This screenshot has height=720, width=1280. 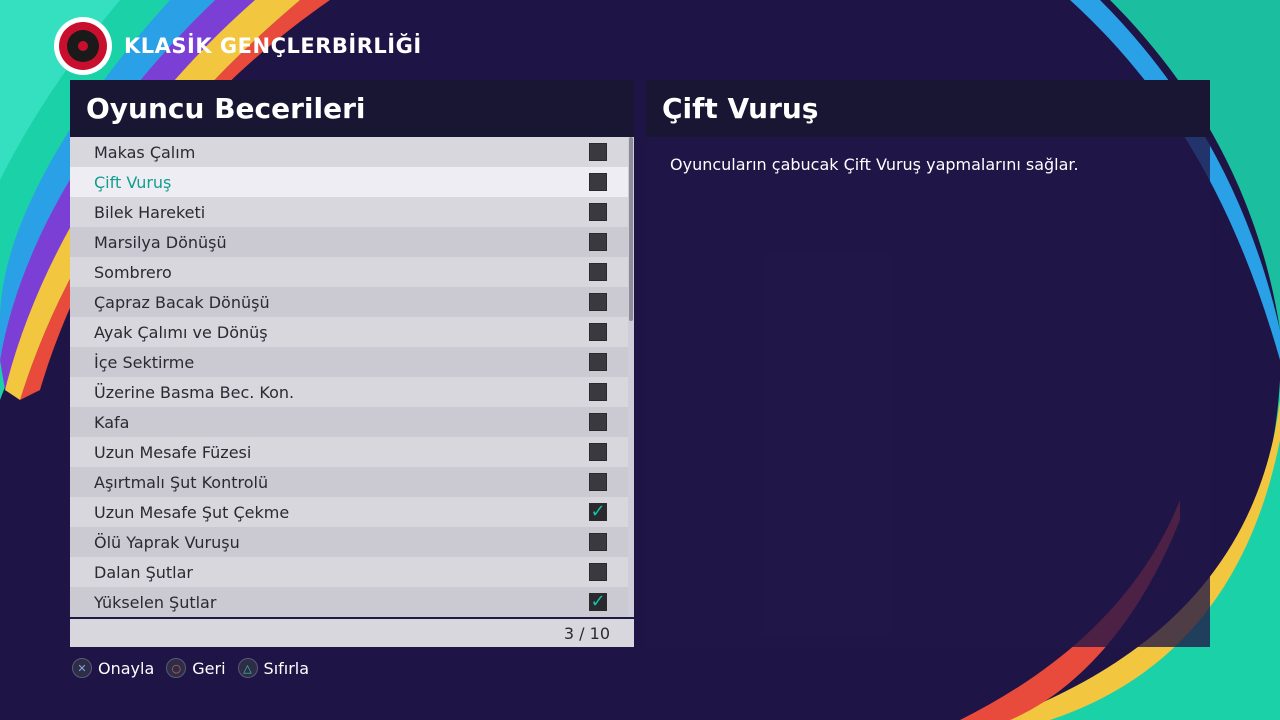 What do you see at coordinates (133, 182) in the screenshot?
I see `skill-label: Çift Vuruş` at bounding box center [133, 182].